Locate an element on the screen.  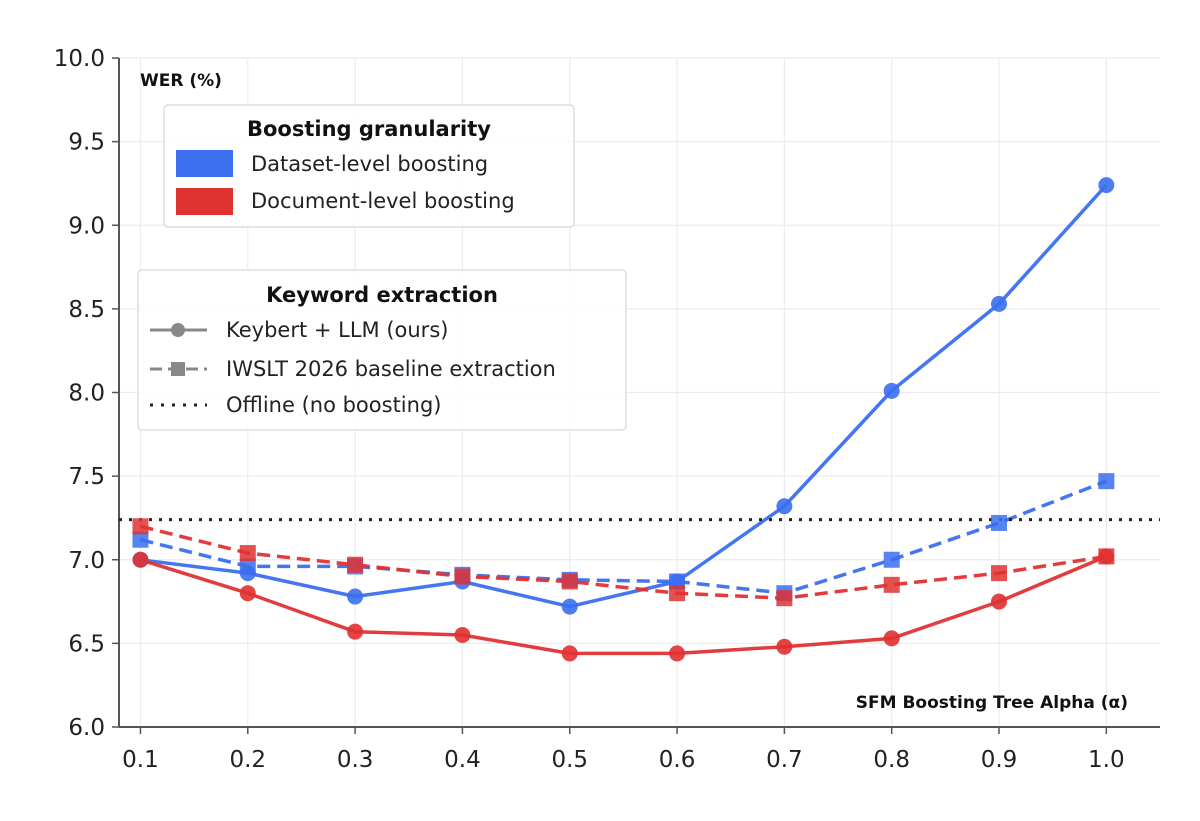
x-tick-label: 0.6 is located at coordinates (677, 760).